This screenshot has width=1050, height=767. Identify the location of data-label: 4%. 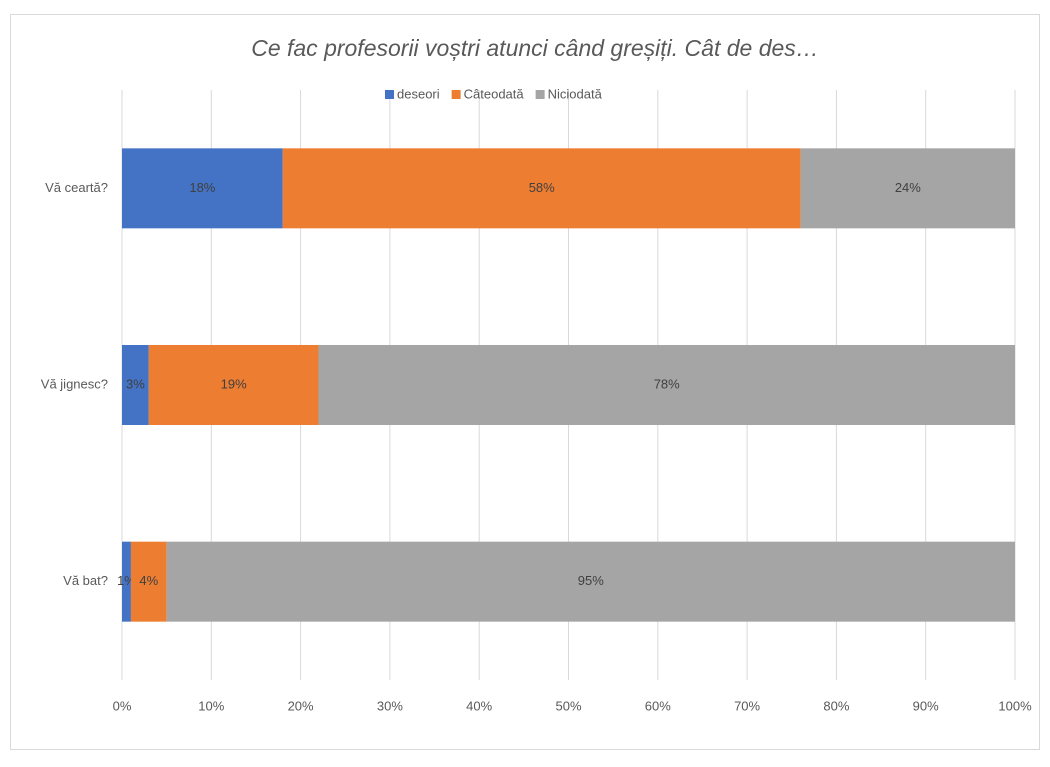
(148, 580).